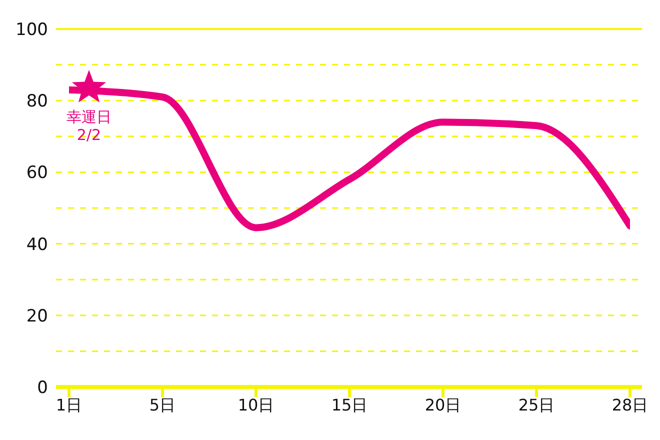  What do you see at coordinates (536, 404) in the screenshot?
I see `x-tick-label: 25日` at bounding box center [536, 404].